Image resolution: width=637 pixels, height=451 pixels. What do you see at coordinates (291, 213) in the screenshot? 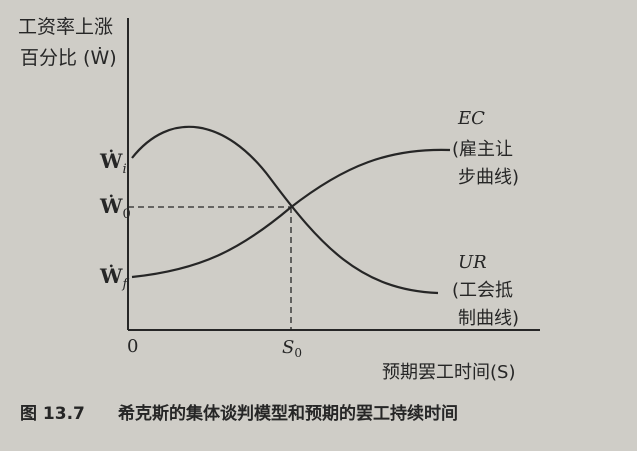
I see `ec-curve` at bounding box center [291, 213].